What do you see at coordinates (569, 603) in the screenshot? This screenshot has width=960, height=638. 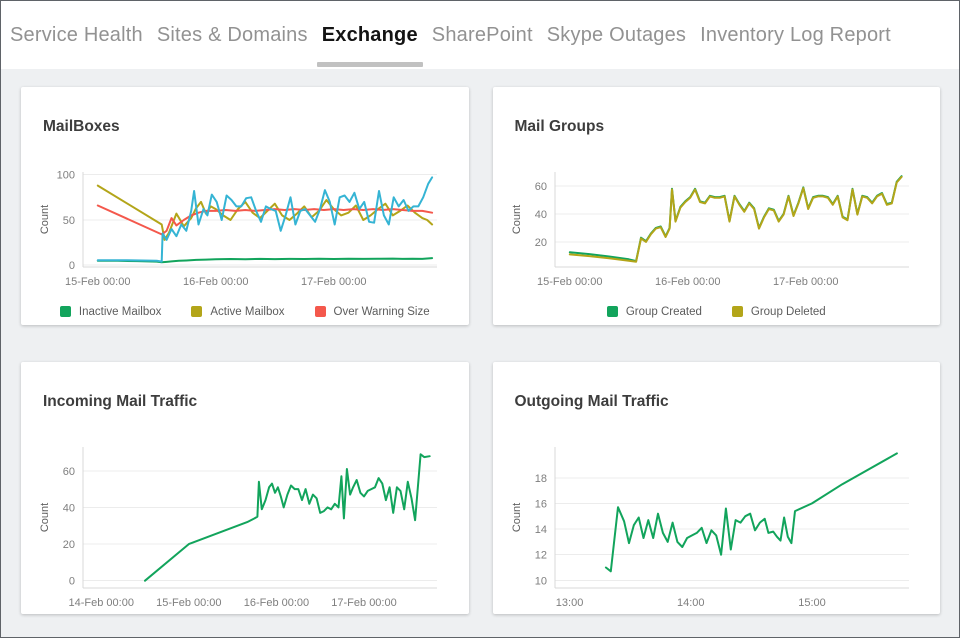 I see `x-tick-label: 13:00` at bounding box center [569, 603].